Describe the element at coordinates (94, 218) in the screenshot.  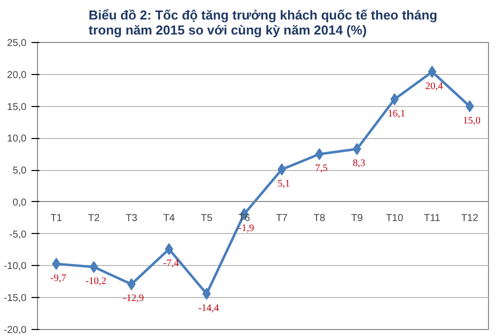
I see `x-tick-label: T2` at that location.